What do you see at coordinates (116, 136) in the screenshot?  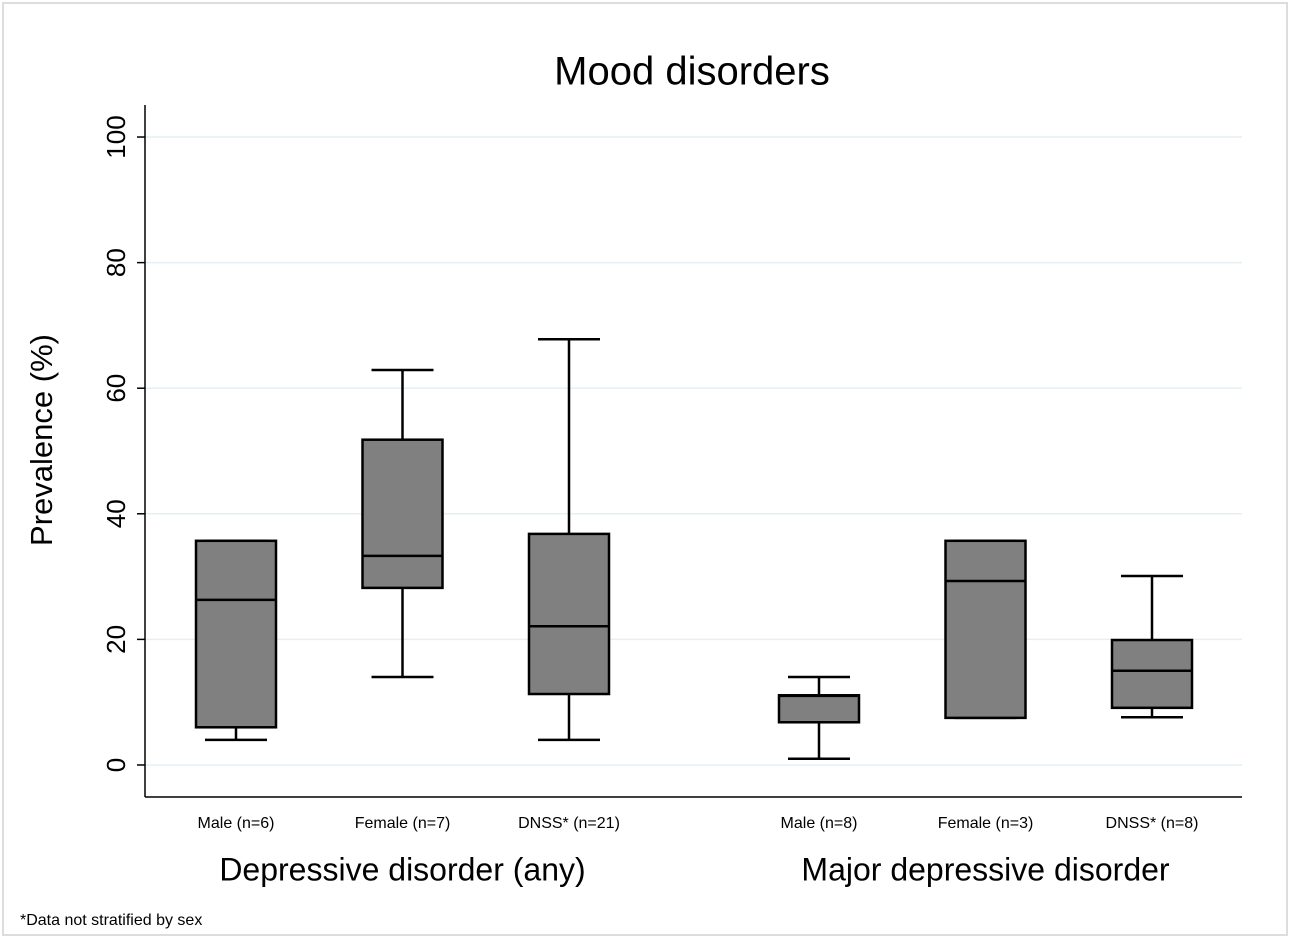 I see `y-tick-label: 100` at bounding box center [116, 136].